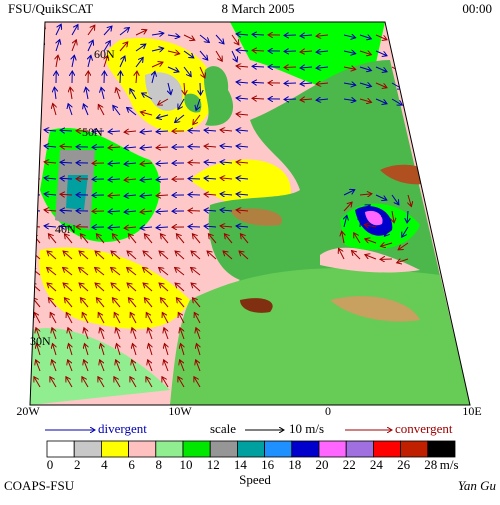 The height and width of the screenshot is (505, 500). What do you see at coordinates (377, 464) in the screenshot?
I see `colorbar-label: 24` at bounding box center [377, 464].